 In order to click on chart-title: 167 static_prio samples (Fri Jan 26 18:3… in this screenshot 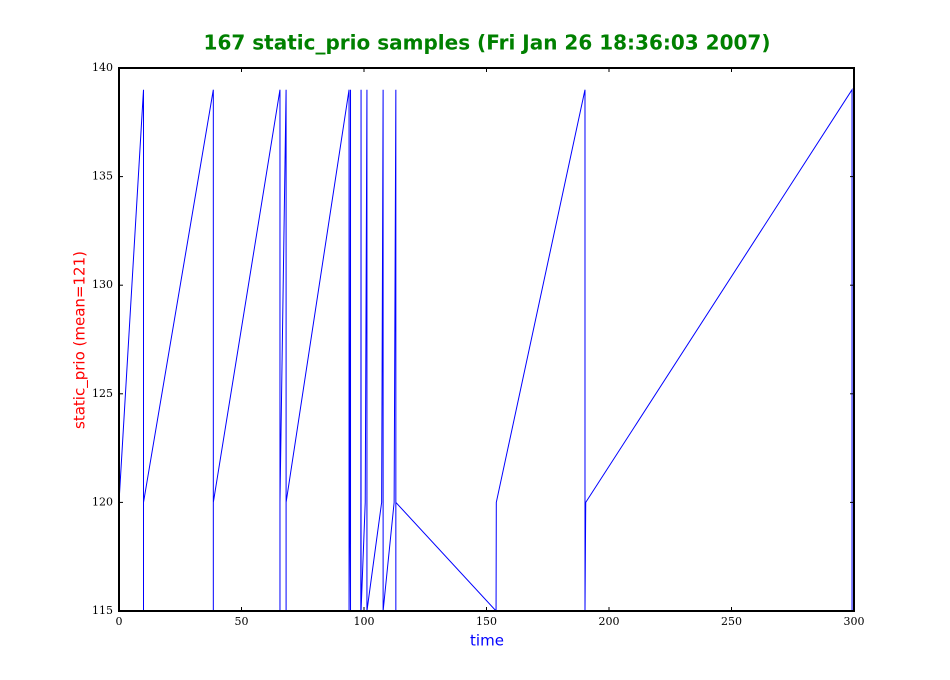, I will do `click(487, 43)`.